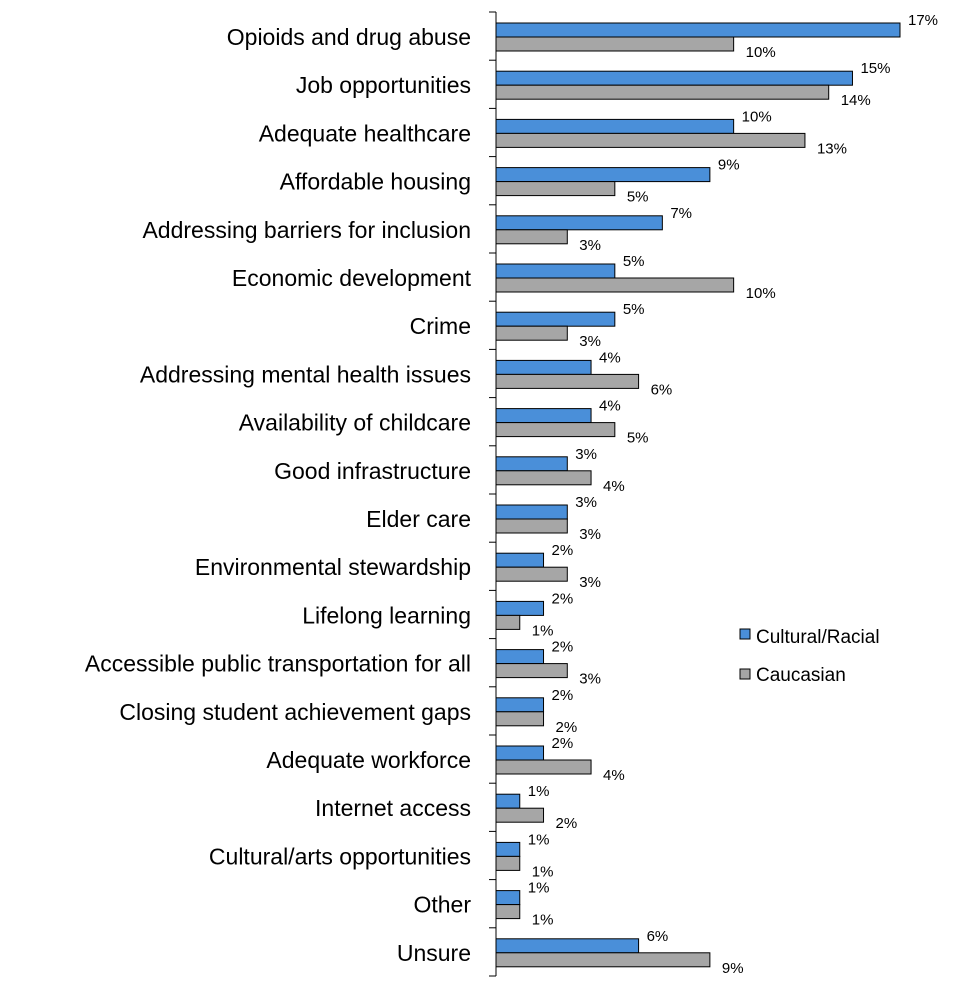 The width and height of the screenshot is (961, 981). What do you see at coordinates (375, 182) in the screenshot?
I see `category-label: Affordable housing` at bounding box center [375, 182].